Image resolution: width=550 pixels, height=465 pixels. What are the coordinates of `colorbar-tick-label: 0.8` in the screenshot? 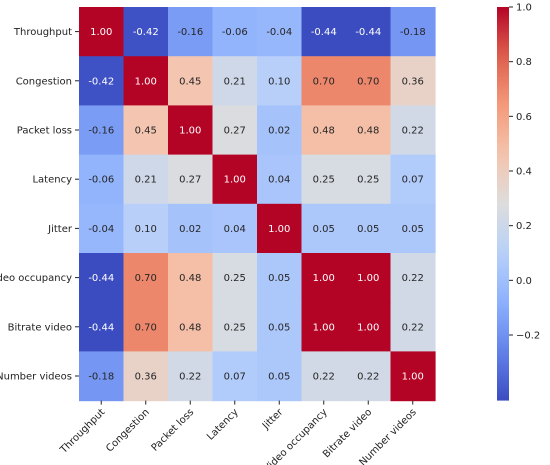 It's located at (524, 62).